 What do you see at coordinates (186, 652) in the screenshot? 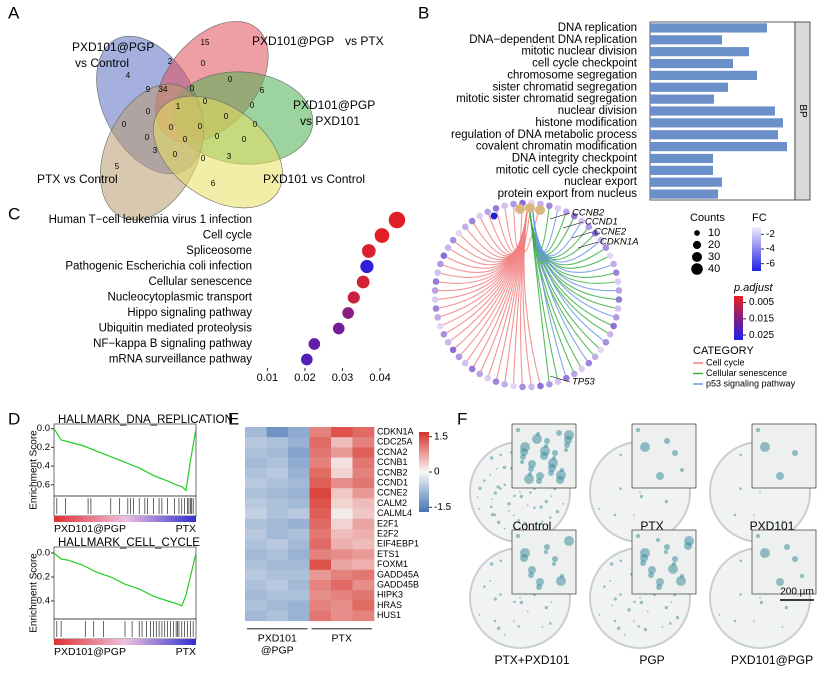
I see `x-label-right: PTX` at bounding box center [186, 652].